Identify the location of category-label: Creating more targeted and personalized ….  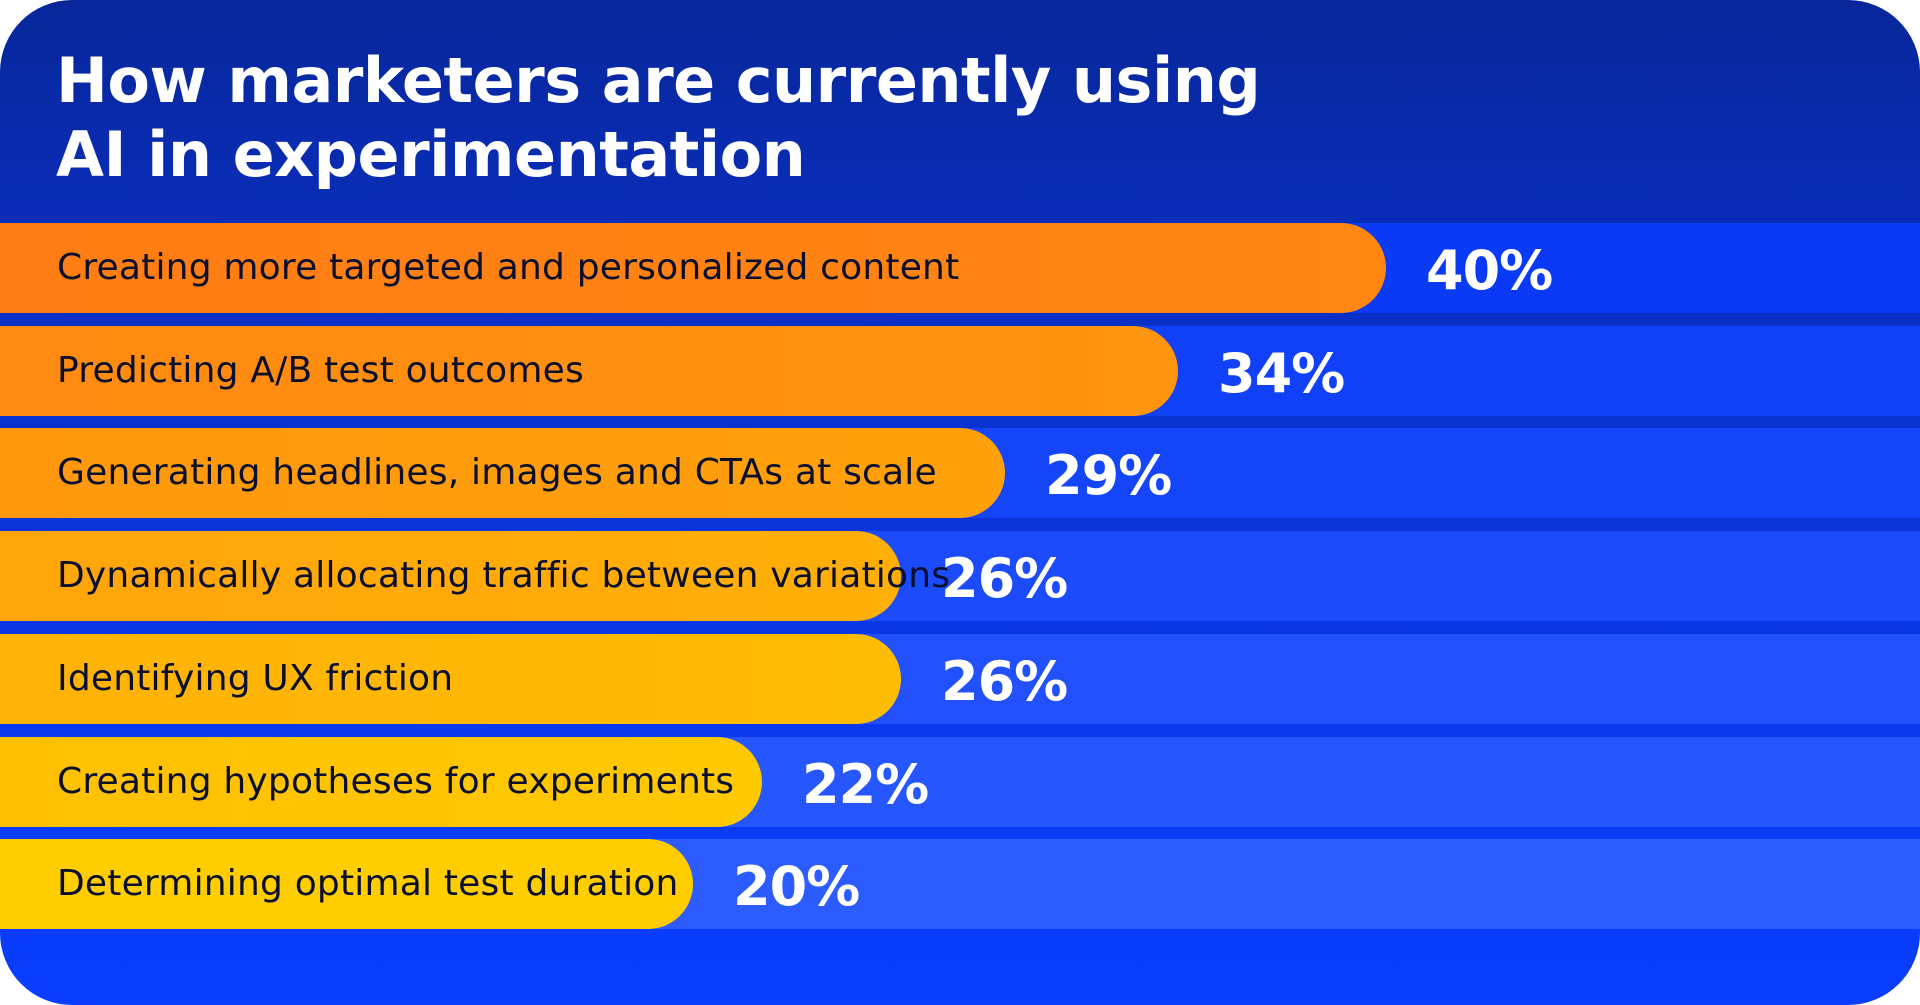
(508, 267).